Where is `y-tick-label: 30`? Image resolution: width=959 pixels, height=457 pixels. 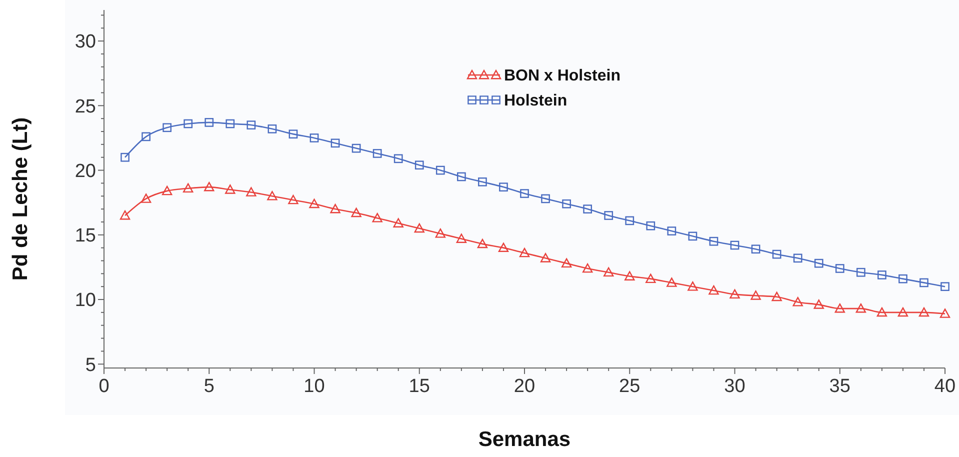 y-tick-label: 30 is located at coordinates (85, 42).